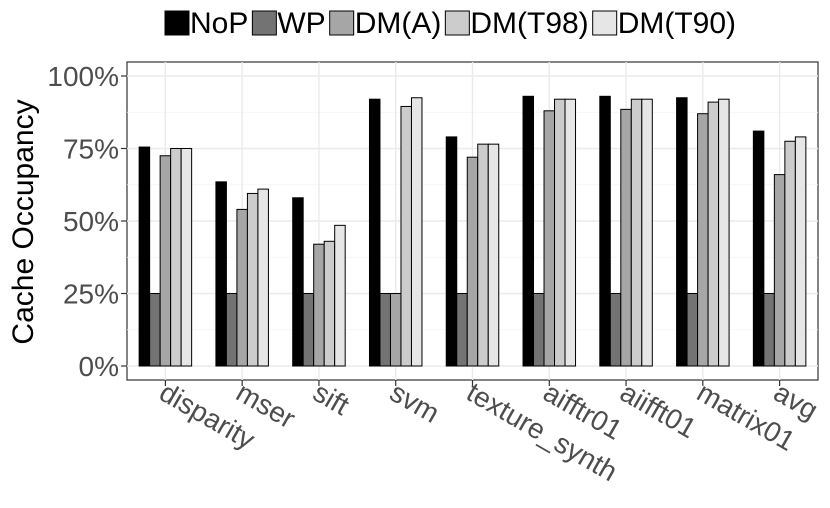  What do you see at coordinates (636, 232) in the screenshot?
I see `bar-aiifft01-DM(T98)` at bounding box center [636, 232].